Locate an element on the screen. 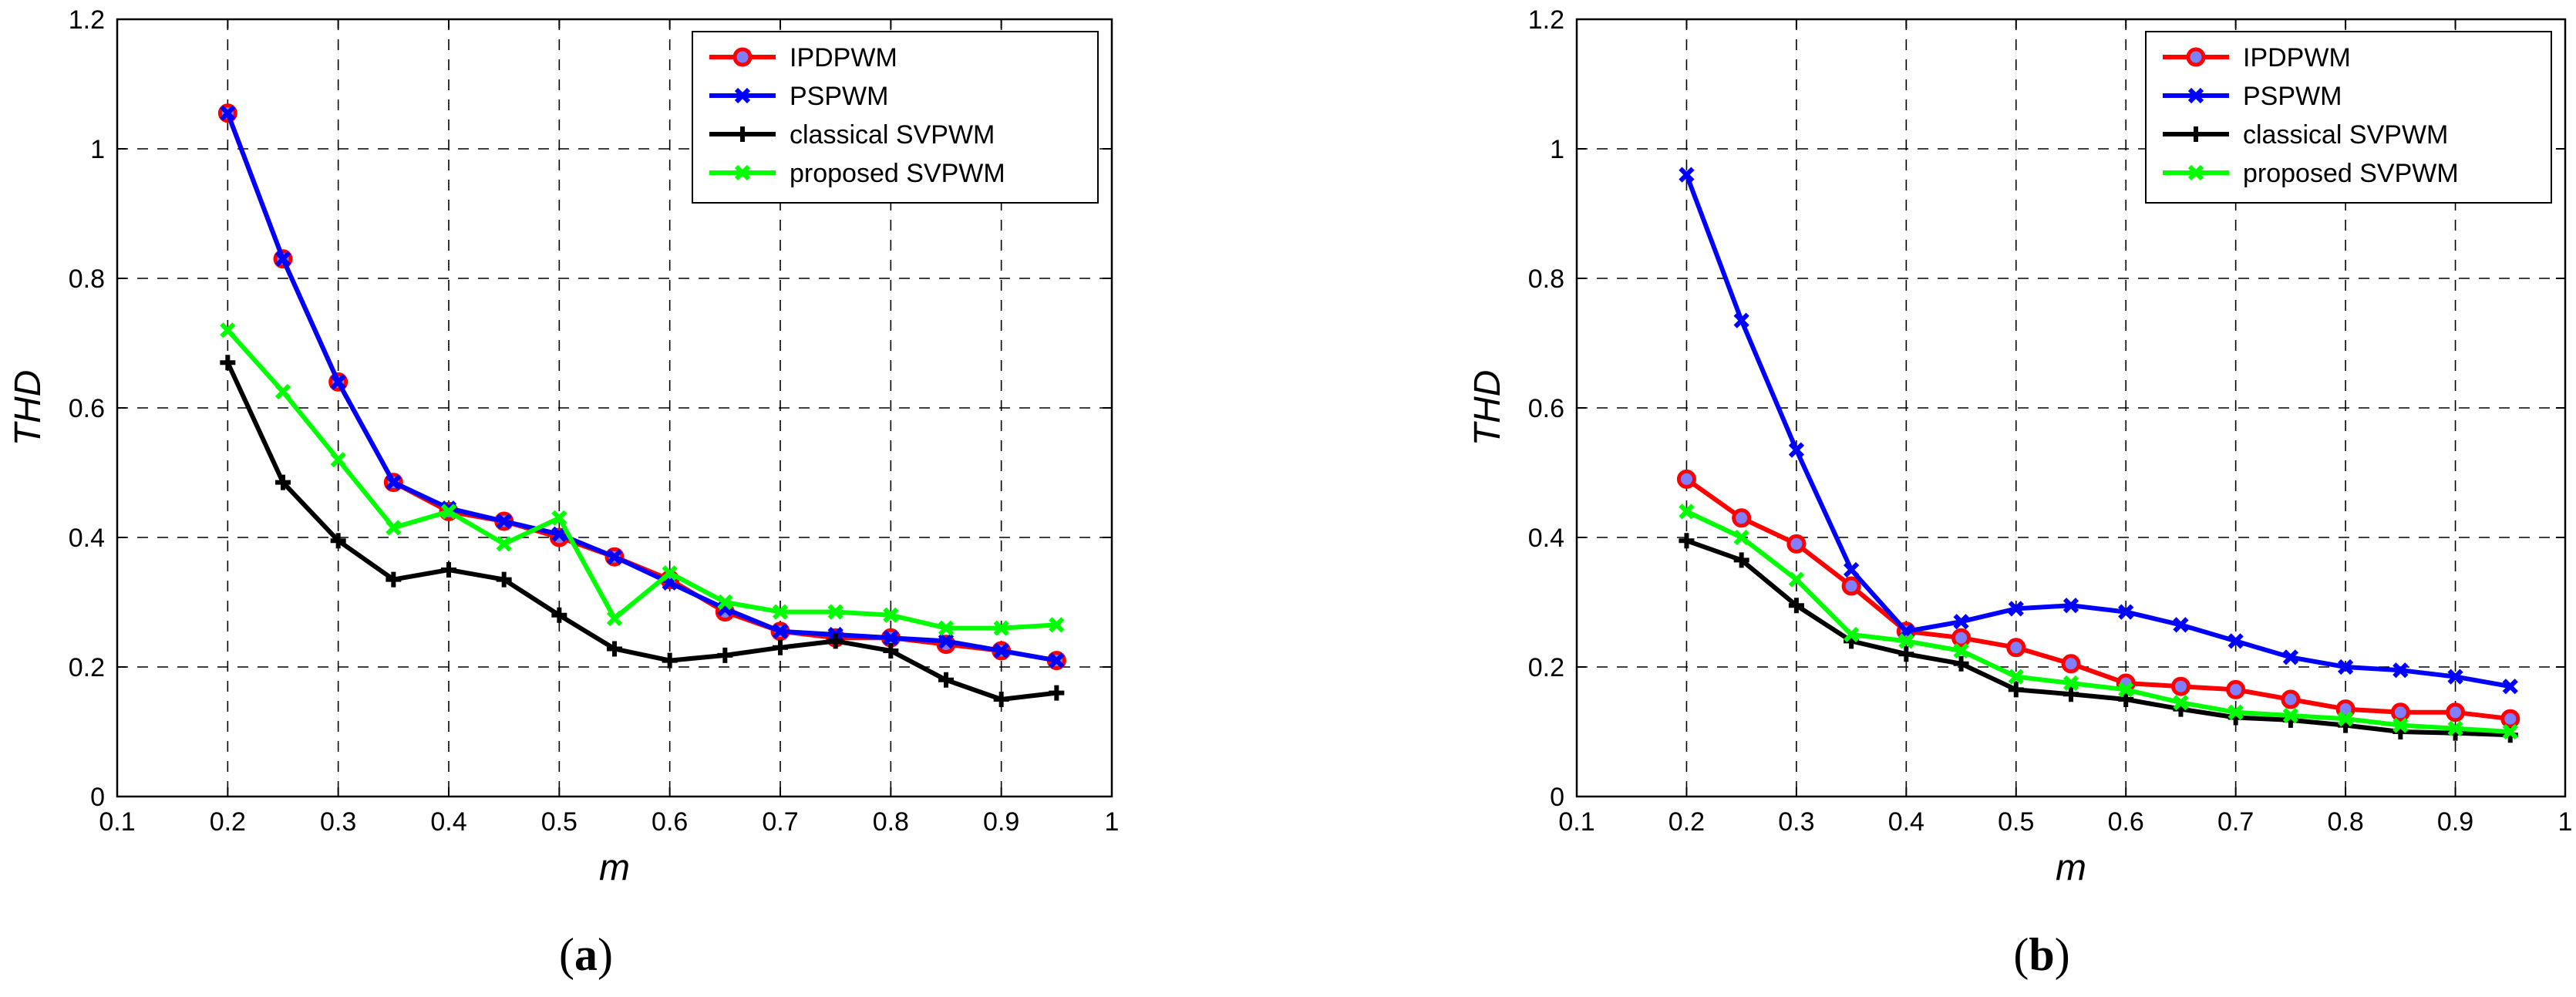  panel-label: (a) is located at coordinates (586, 955).